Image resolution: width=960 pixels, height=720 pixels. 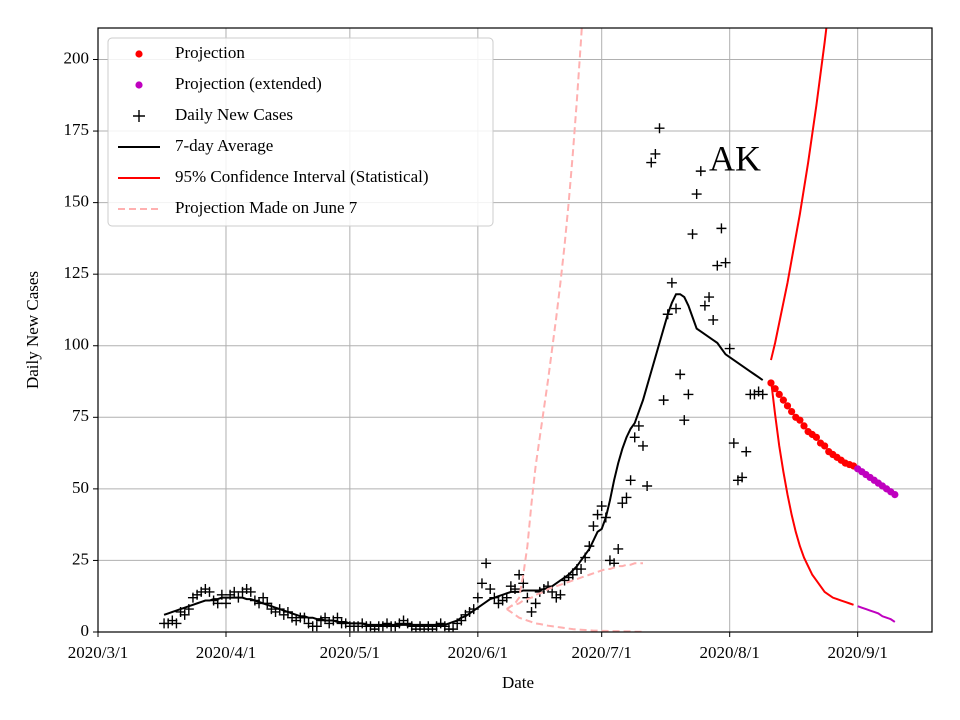 I want to click on y-tick-label: 175, so click(x=77, y=129).